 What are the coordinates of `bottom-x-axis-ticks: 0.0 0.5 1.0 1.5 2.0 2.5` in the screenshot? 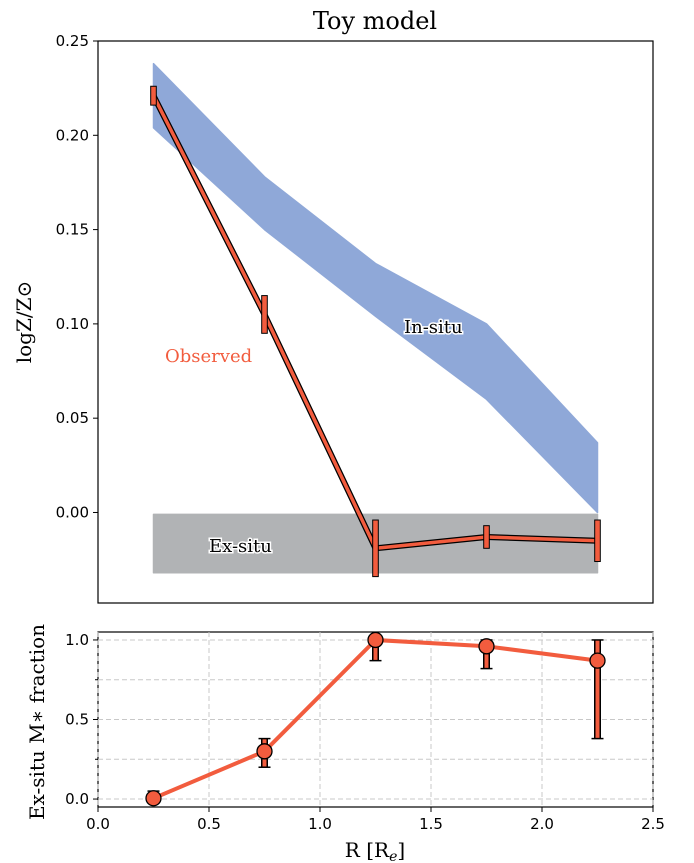 It's located at (375, 820).